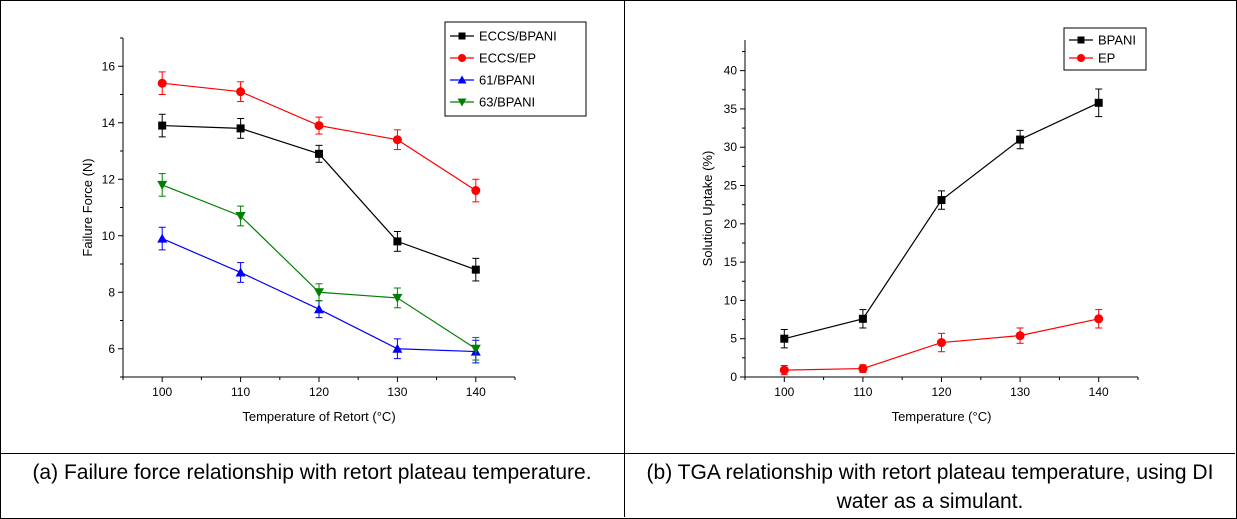 This screenshot has height=519, width=1237. Describe the element at coordinates (111, 349) in the screenshot. I see `y-tick-label: 6` at that location.